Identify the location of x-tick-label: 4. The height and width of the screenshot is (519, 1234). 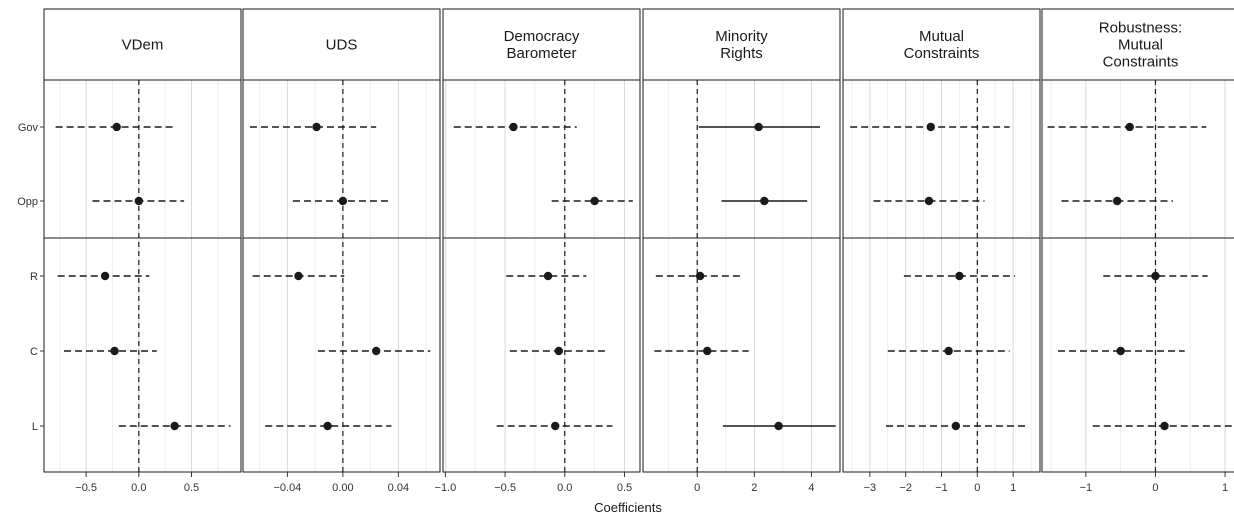
(811, 488).